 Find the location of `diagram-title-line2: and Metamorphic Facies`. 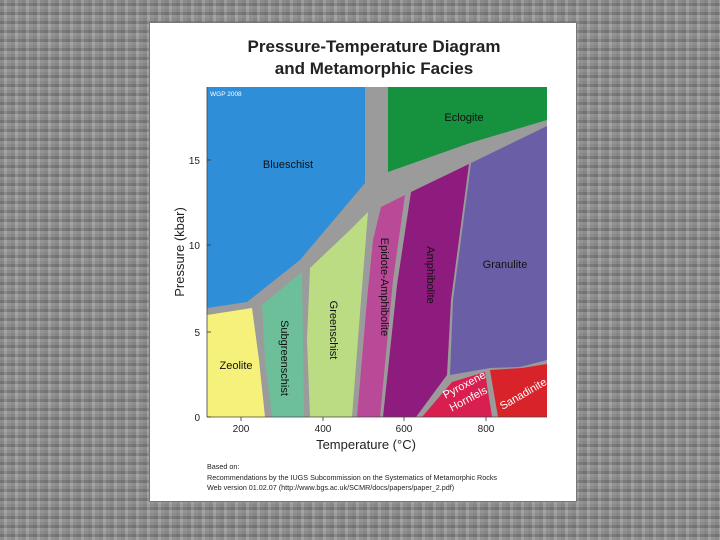

diagram-title-line2: and Metamorphic Facies is located at coordinates (374, 68).